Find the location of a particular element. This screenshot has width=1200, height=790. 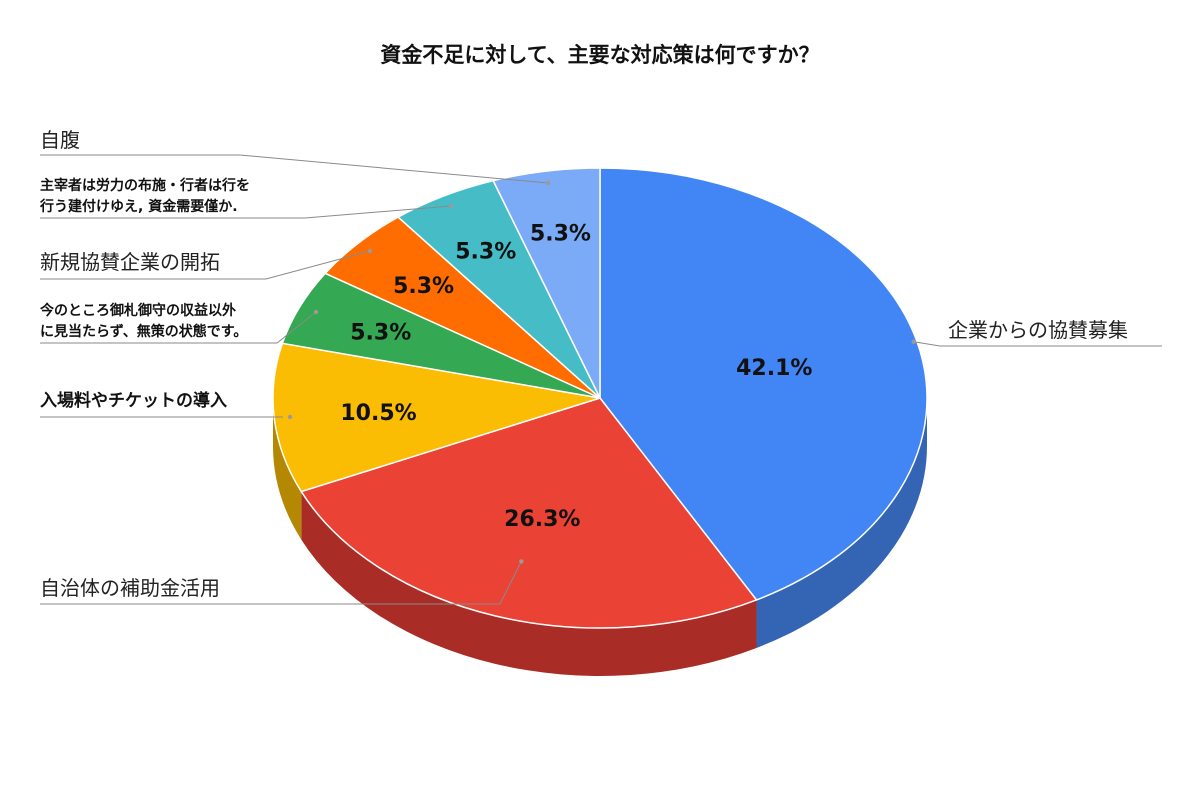

slice-0-leader-dot is located at coordinates (913, 341).